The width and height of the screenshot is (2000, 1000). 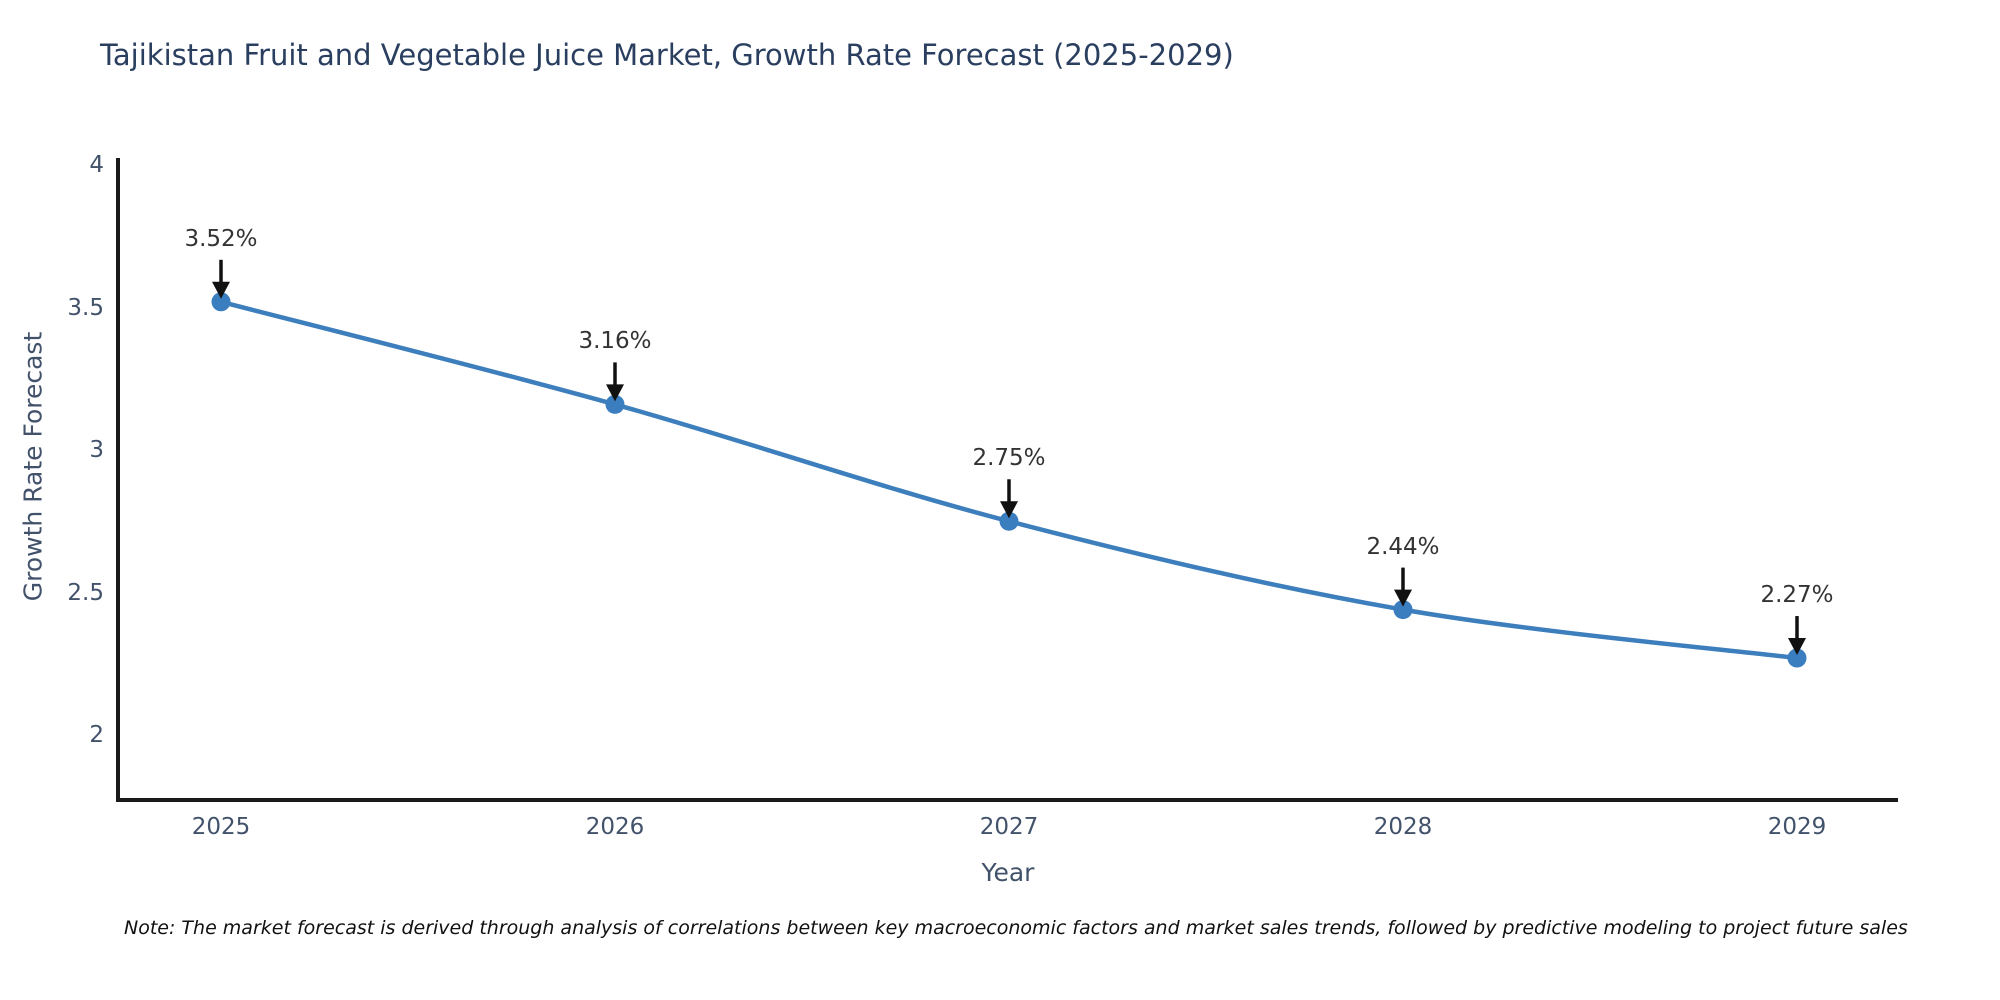 I want to click on x-tick-label: 2029, so click(x=1797, y=827).